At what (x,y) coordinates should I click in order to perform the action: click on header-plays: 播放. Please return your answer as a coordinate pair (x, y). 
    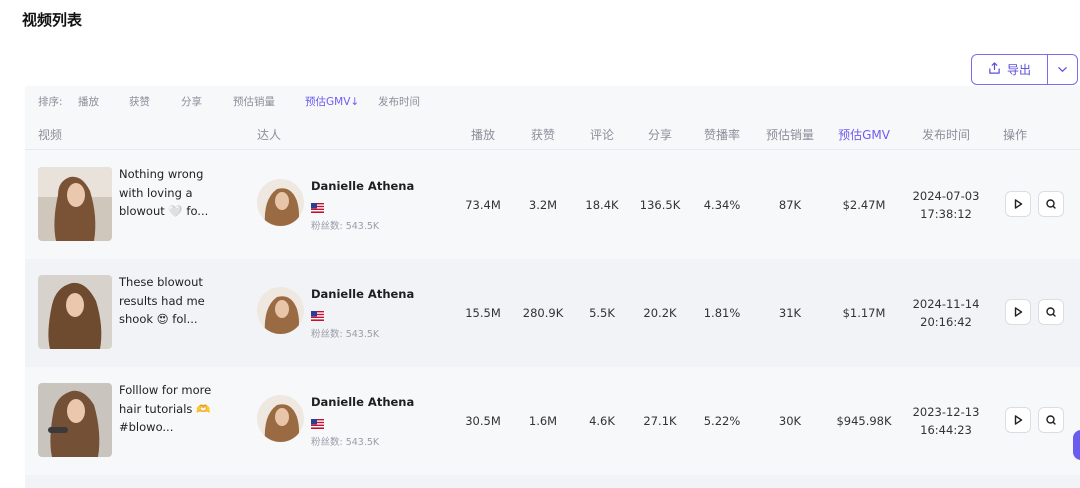
    Looking at the image, I should click on (483, 135).